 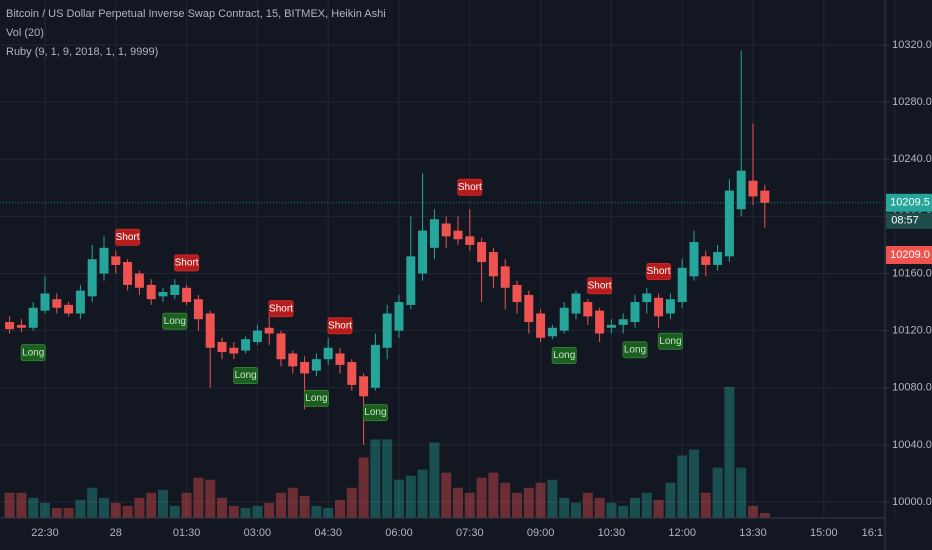 I want to click on subtitle: Ruby (9, 1, 9, 2018, 1, 1, 9999), so click(x=82, y=52).